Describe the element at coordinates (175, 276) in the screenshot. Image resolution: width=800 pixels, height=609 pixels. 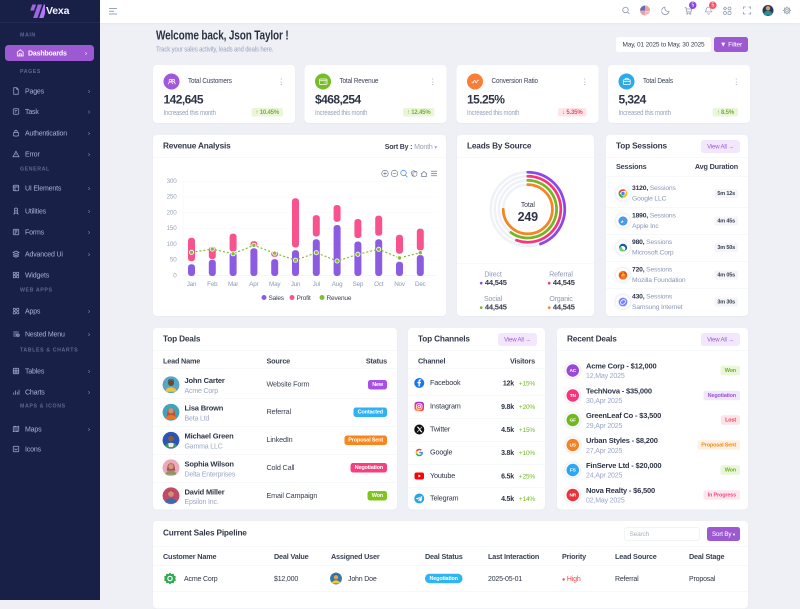
I see `svg-text: 0` at that location.